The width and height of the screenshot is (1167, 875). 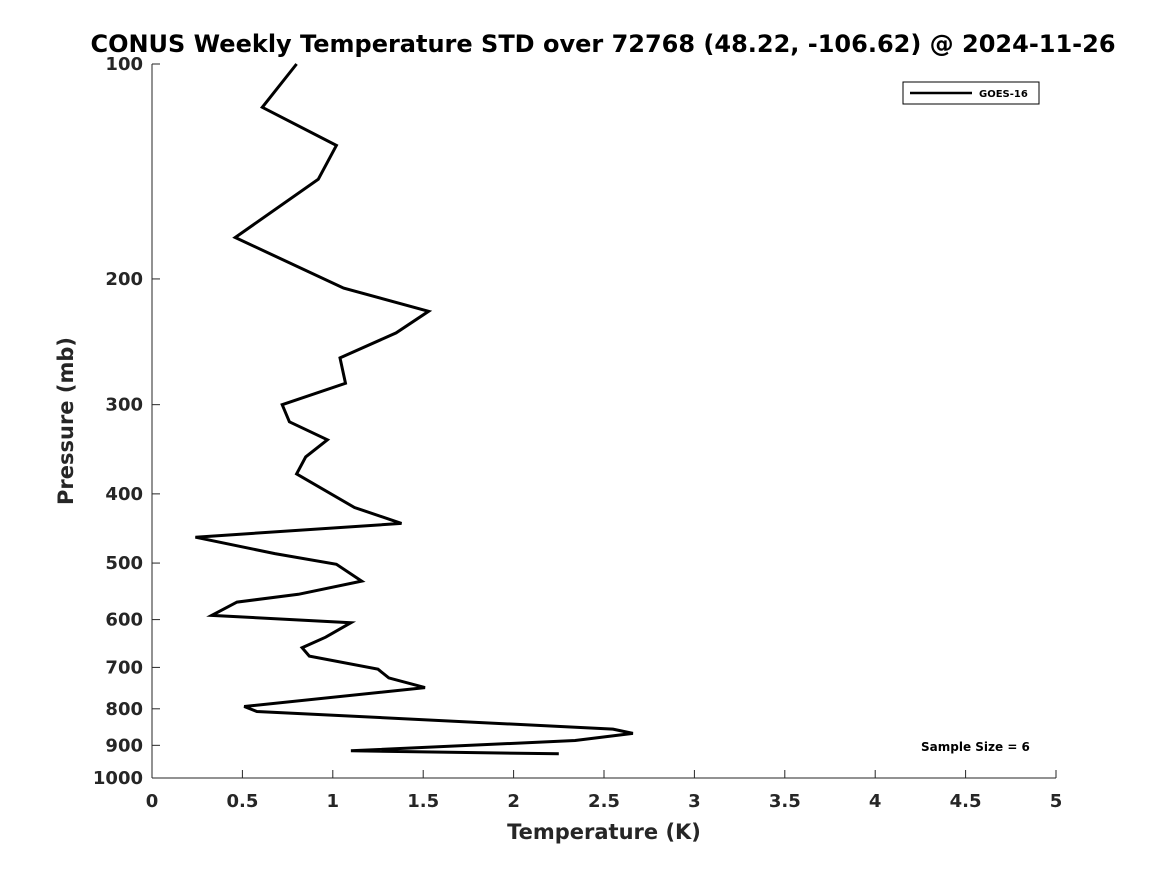 I want to click on y-tick-label: 600, so click(x=124, y=620).